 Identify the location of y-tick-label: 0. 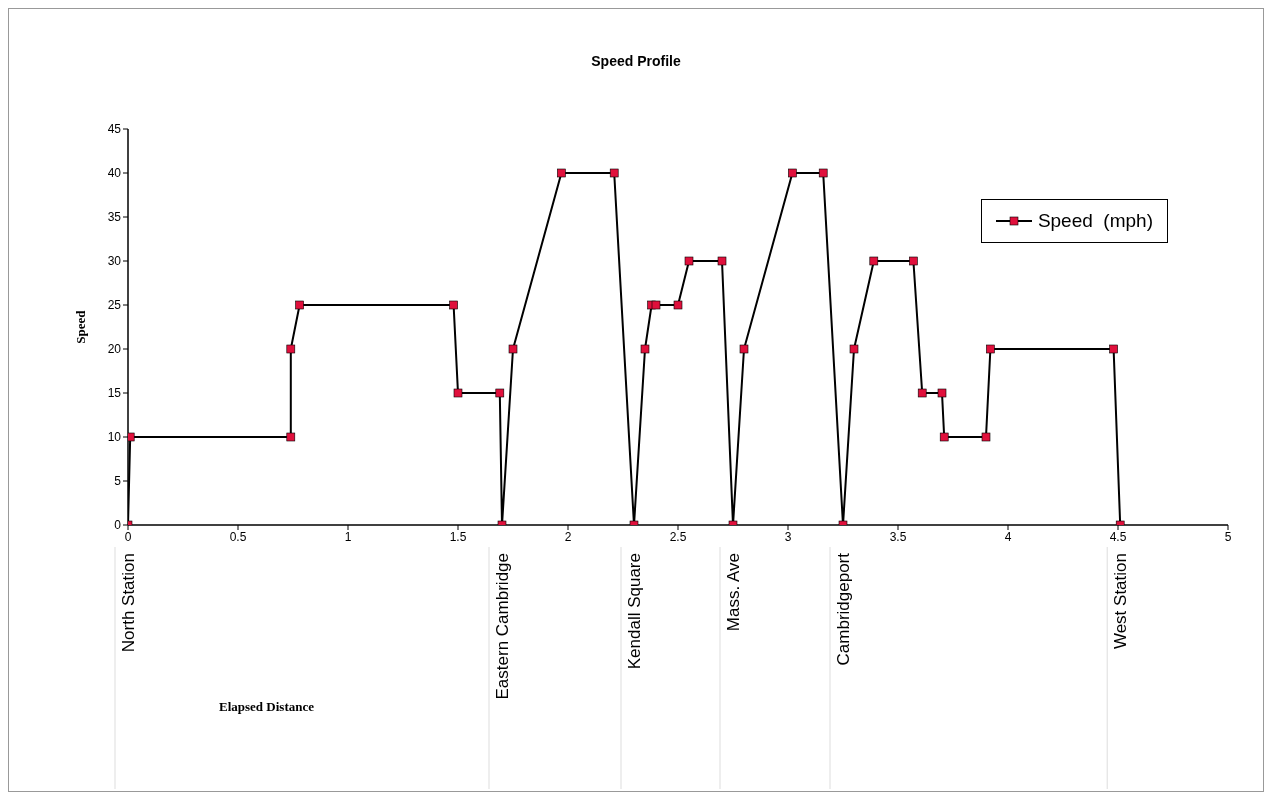
(118, 525).